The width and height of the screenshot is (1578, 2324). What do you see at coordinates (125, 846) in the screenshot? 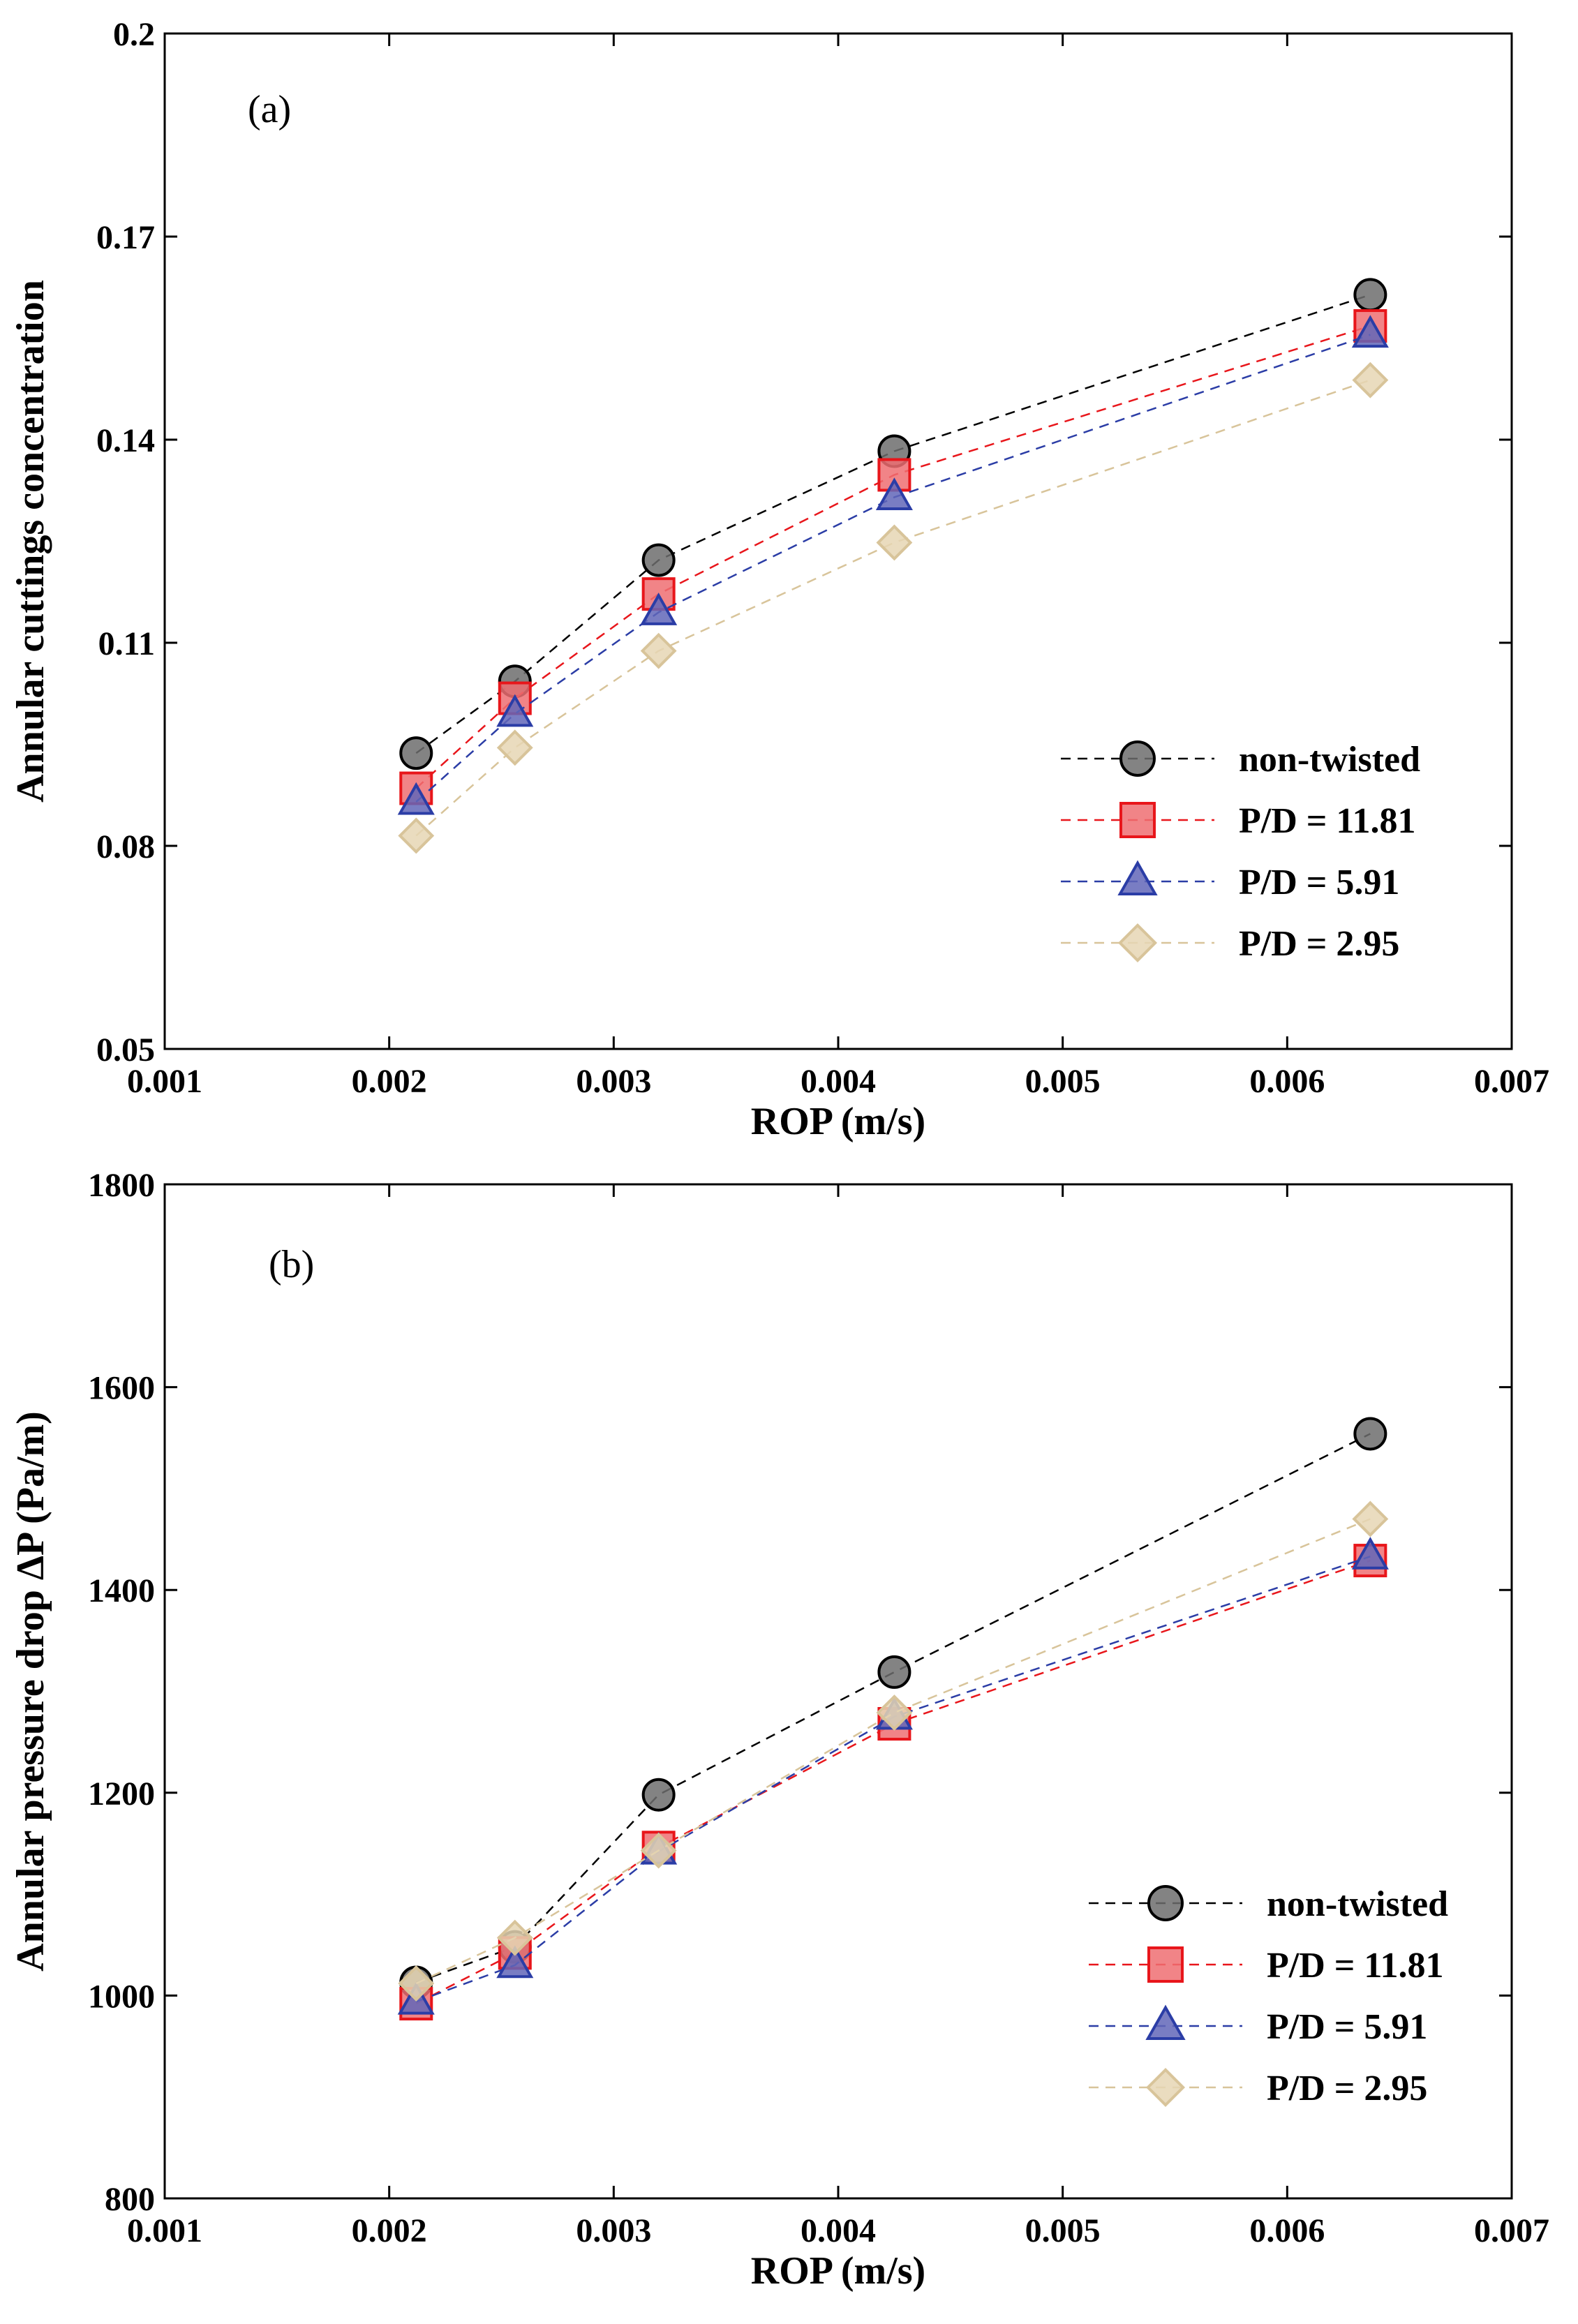
I see `y-tick-label: 0.08` at bounding box center [125, 846].